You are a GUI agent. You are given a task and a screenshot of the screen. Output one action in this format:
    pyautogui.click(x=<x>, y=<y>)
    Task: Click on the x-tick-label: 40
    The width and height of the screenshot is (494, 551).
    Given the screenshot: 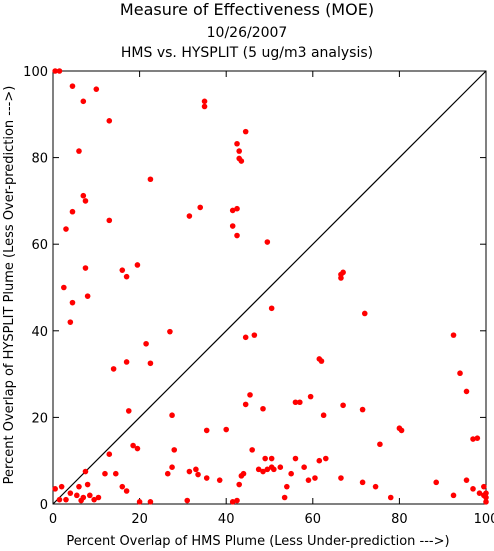 What is the action you would take?
    pyautogui.click(x=226, y=519)
    